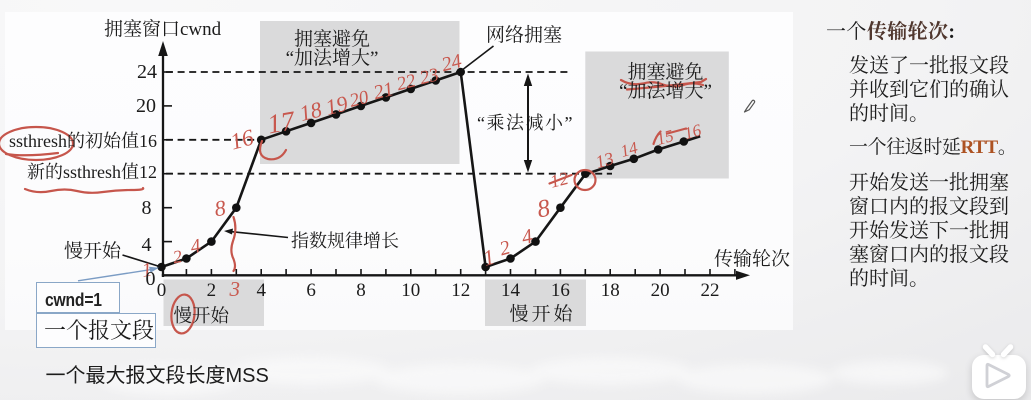 This screenshot has width=1031, height=400. Describe the element at coordinates (383, 91) in the screenshot. I see `svg-text: 21` at that location.